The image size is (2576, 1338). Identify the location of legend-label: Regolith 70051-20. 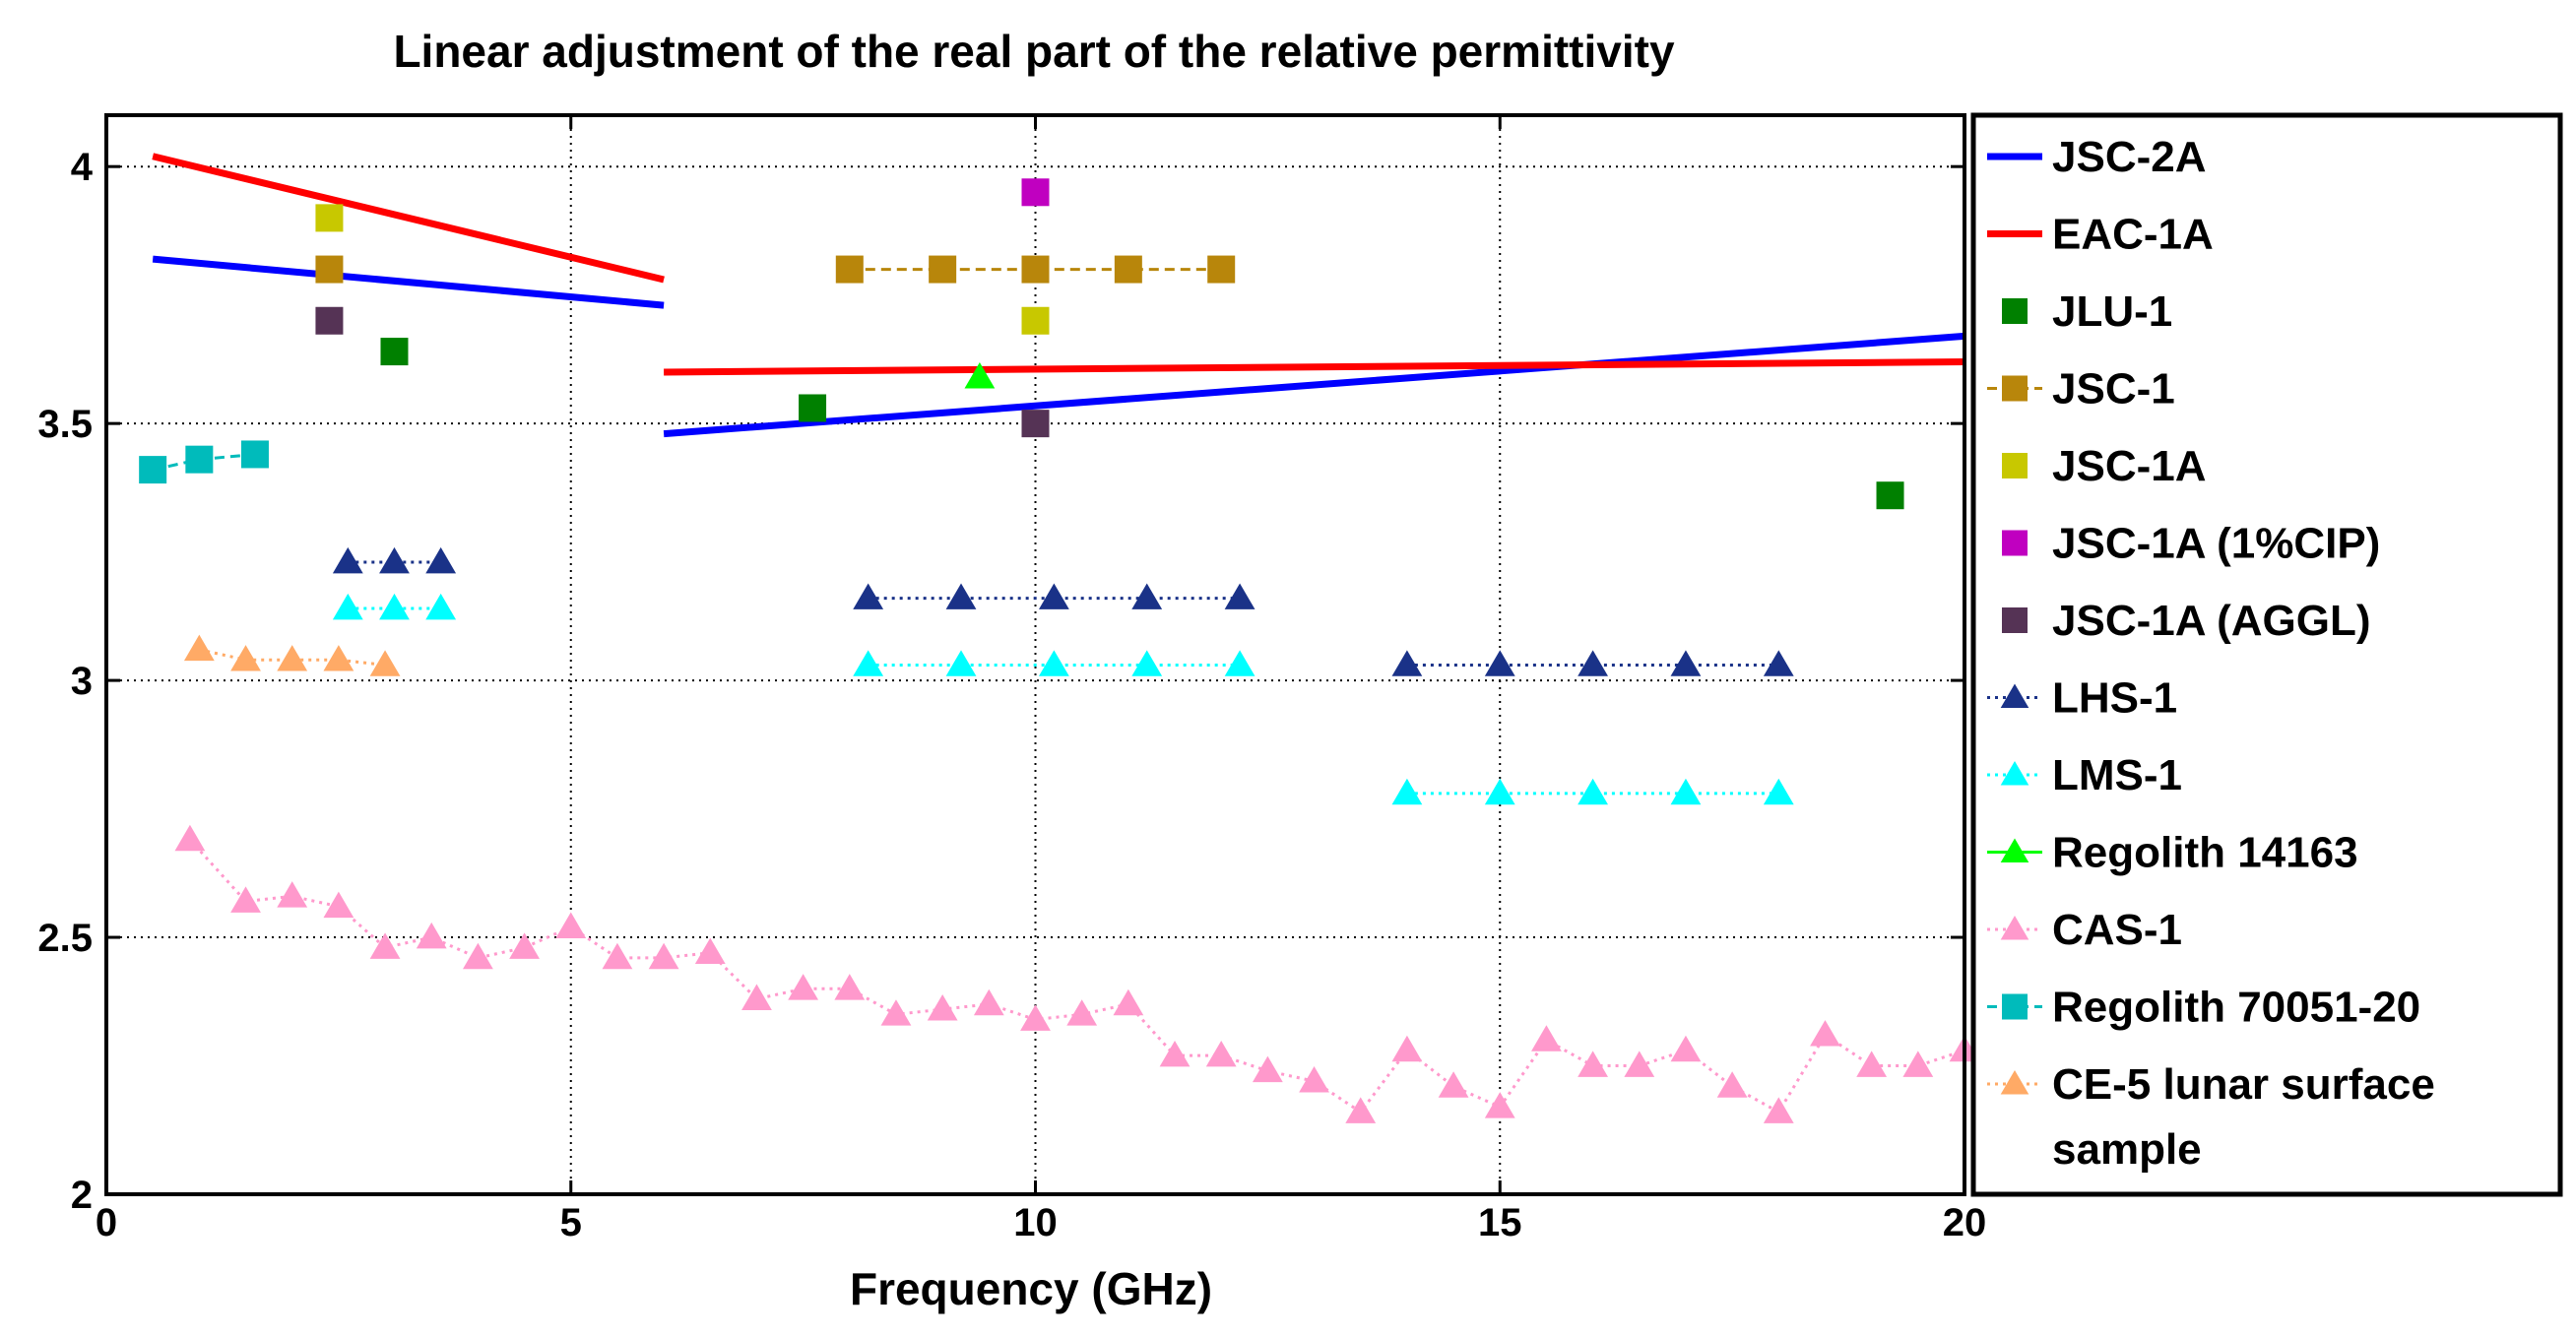
(2236, 1008).